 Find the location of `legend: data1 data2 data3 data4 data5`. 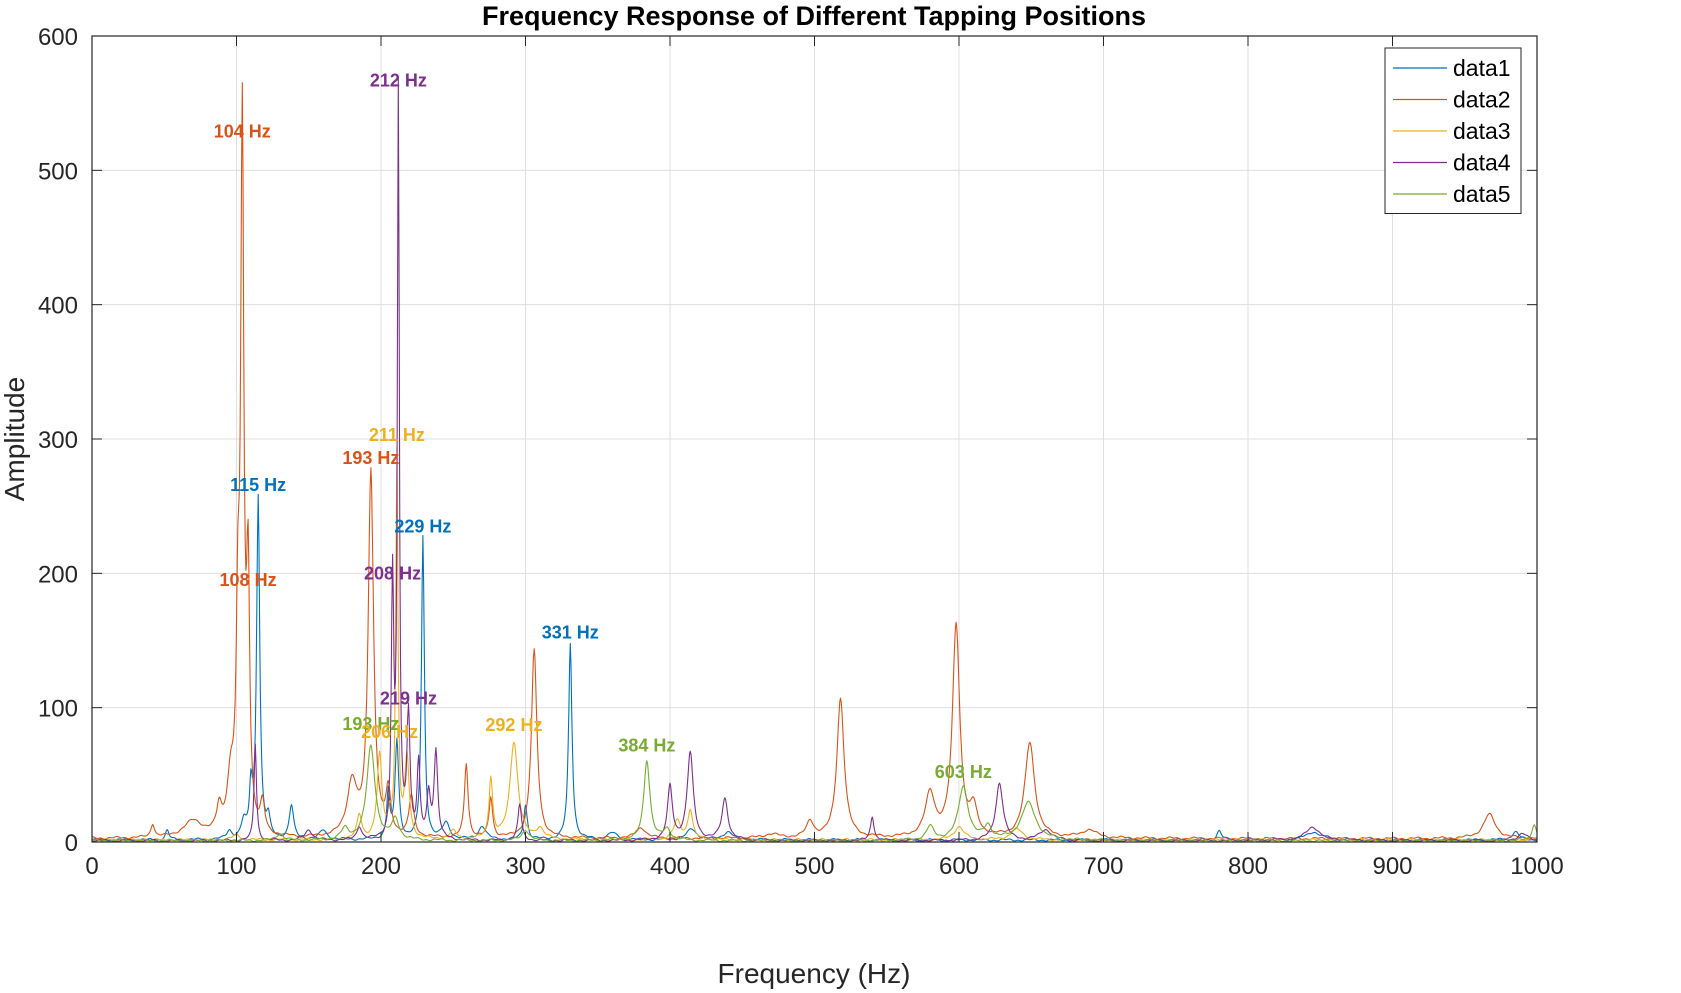

legend: data1 data2 data3 data4 data5 is located at coordinates (1453, 130).